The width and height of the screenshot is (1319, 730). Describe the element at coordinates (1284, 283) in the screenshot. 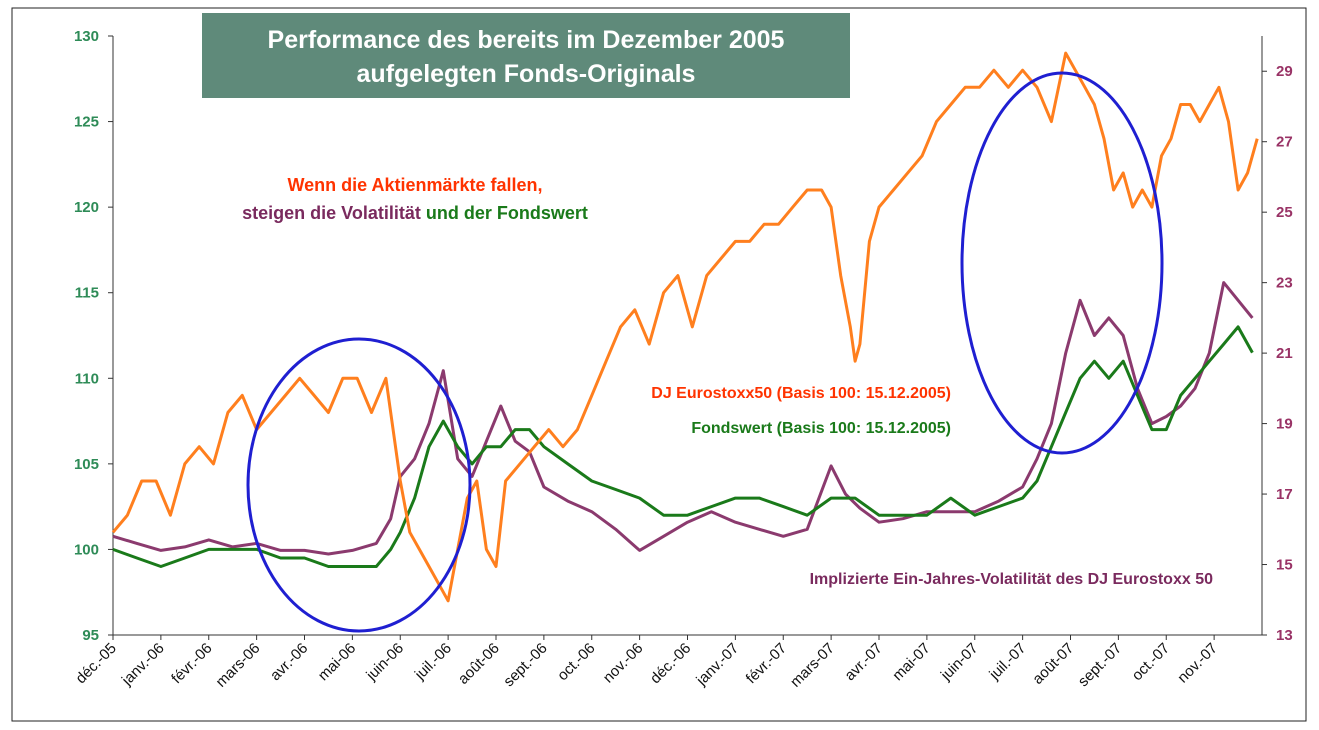

I see `right-tick-label: 23` at that location.